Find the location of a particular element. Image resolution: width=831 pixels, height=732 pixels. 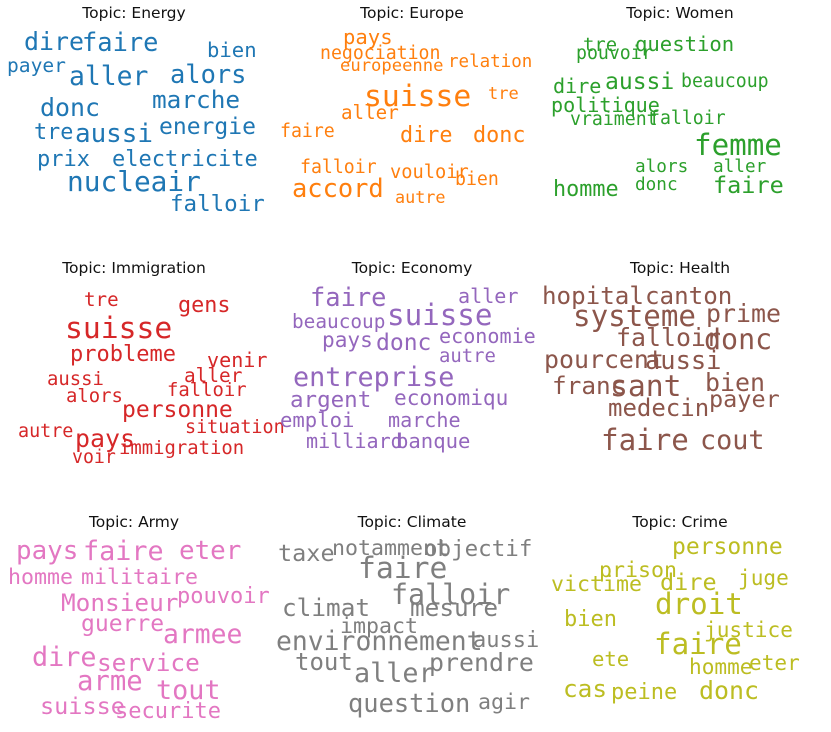

cloud-word: mesure is located at coordinates (454, 607).